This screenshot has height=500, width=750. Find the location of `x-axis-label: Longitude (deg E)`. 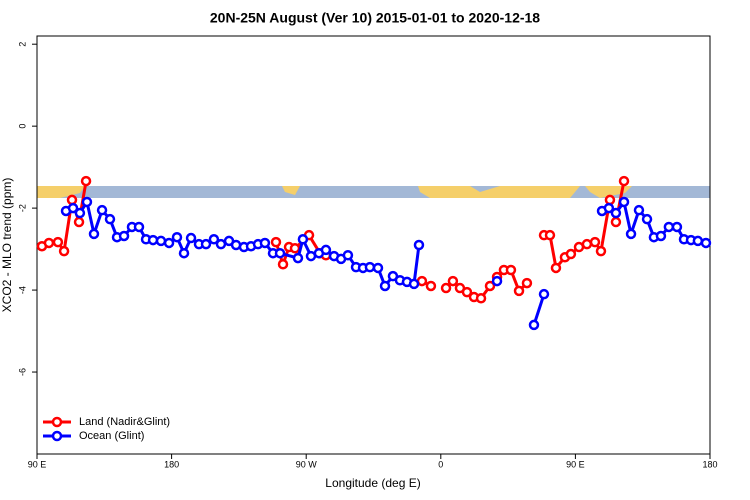

x-axis-label: Longitude (deg E) is located at coordinates (372, 483).